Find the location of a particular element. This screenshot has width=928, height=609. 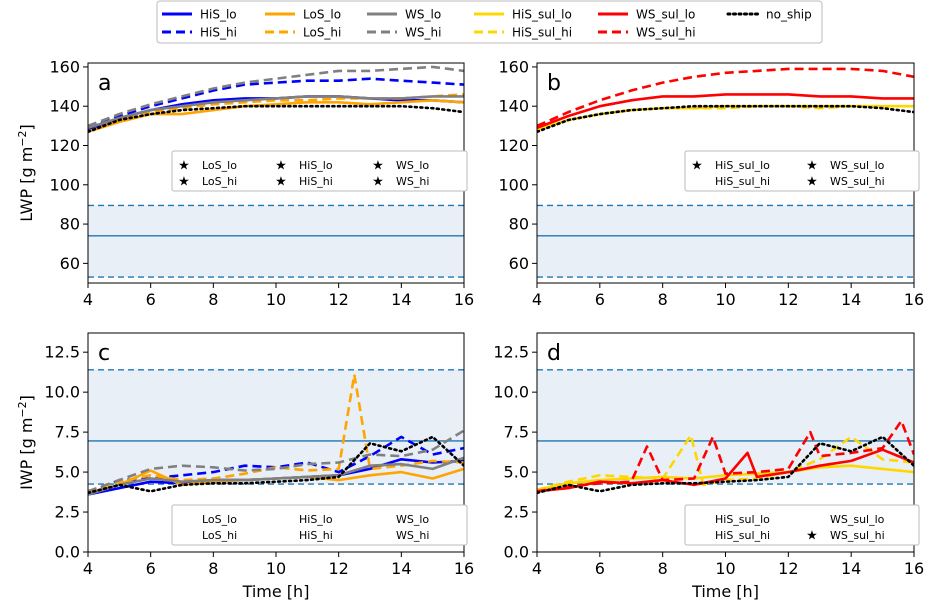

series-line-ws-sul-lo is located at coordinates (725, 111).